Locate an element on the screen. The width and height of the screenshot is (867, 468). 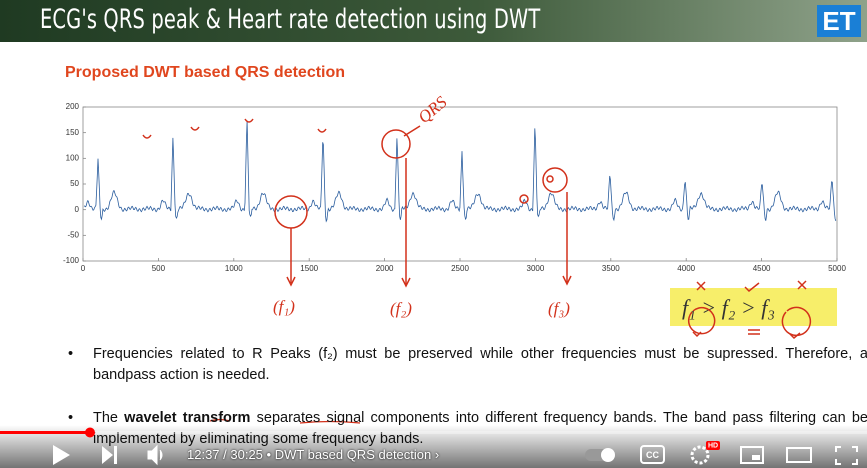
hd-label: HD is located at coordinates (713, 446).